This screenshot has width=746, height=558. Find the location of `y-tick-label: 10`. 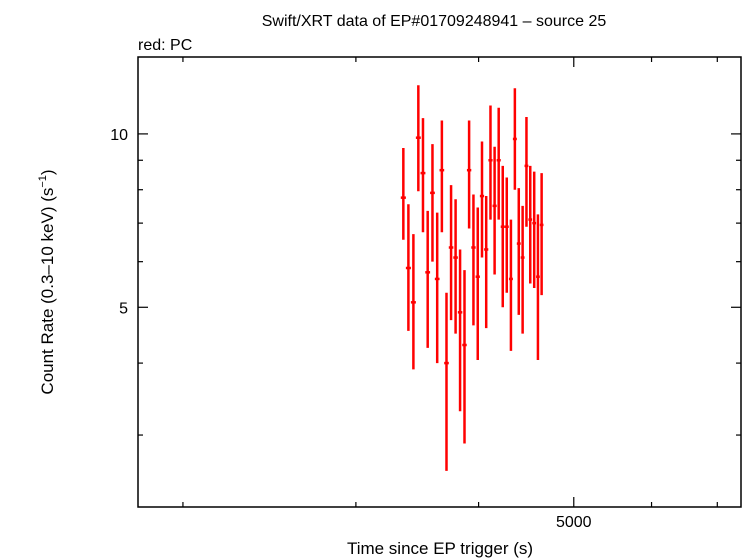

y-tick-label: 10 is located at coordinates (119, 135).